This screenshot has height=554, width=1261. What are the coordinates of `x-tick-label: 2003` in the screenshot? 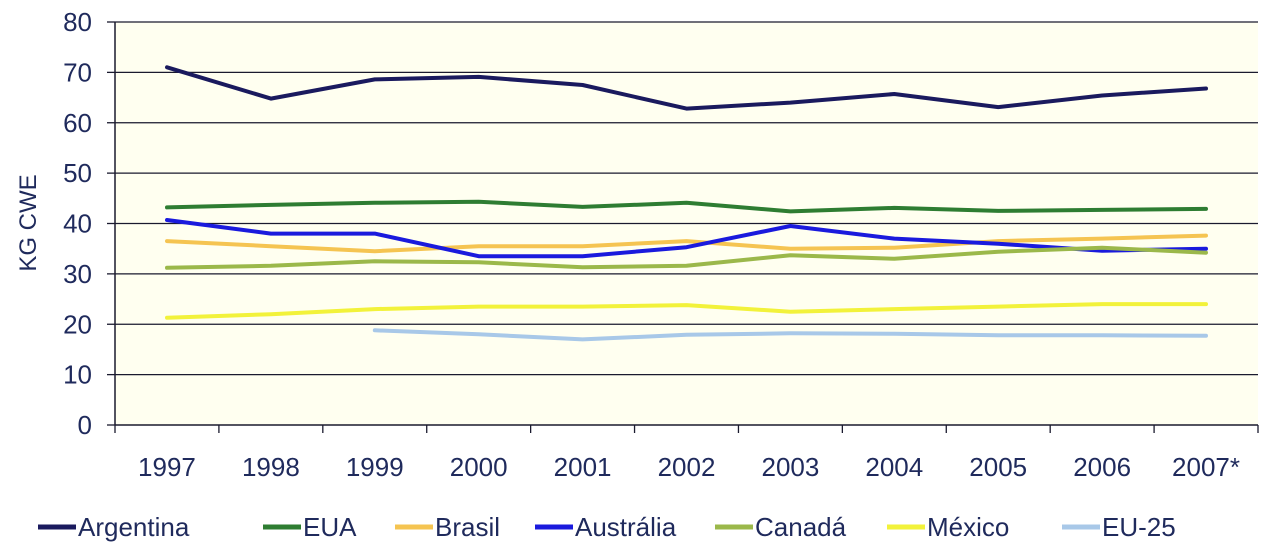 It's located at (790, 467).